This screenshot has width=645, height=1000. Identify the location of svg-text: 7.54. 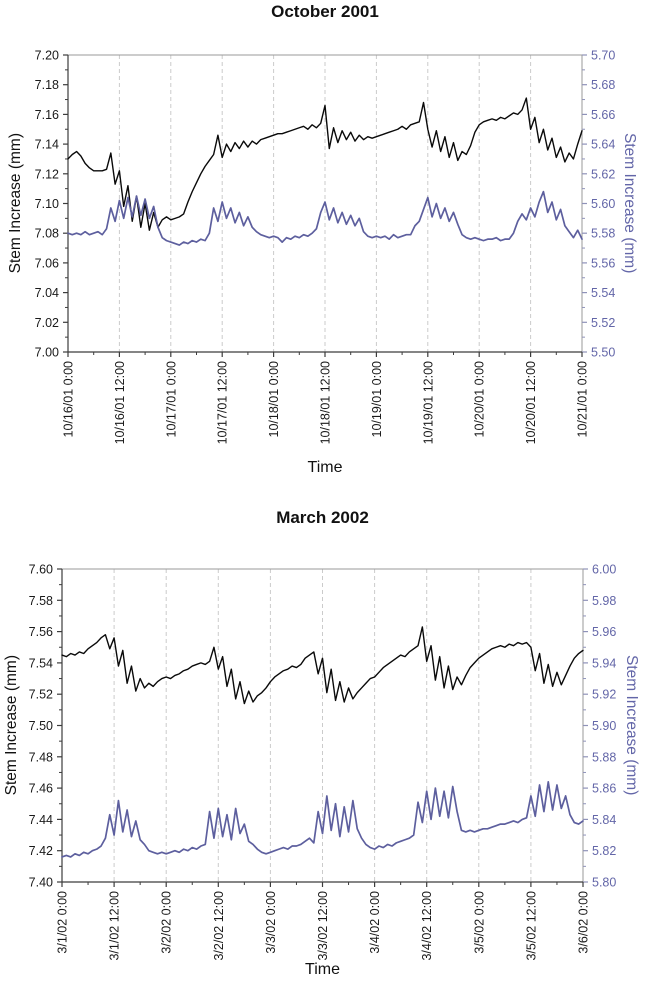
(41, 663).